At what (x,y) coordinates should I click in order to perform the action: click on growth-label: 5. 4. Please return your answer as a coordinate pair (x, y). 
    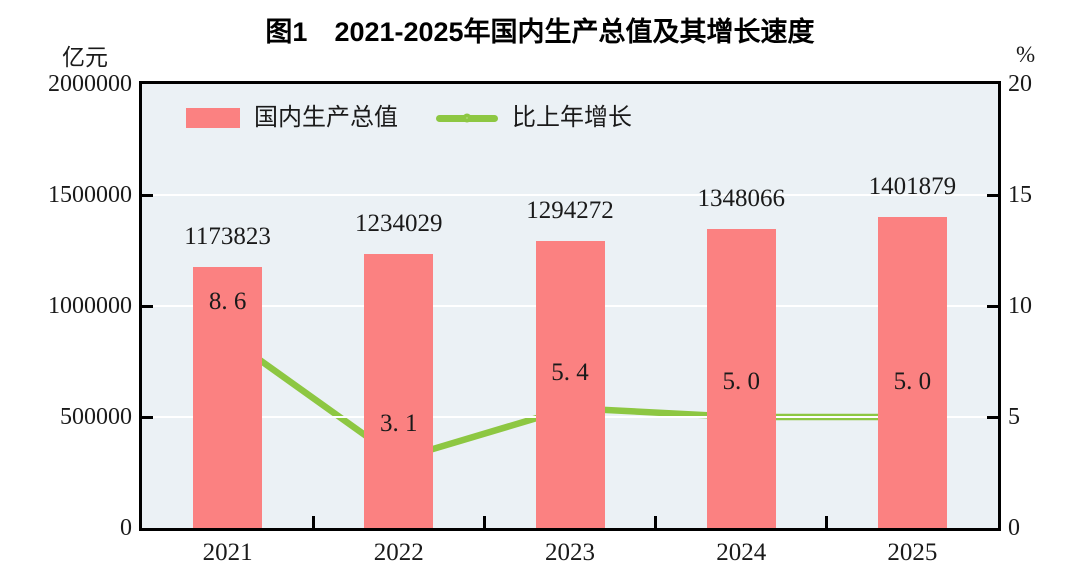
    Looking at the image, I should click on (570, 373).